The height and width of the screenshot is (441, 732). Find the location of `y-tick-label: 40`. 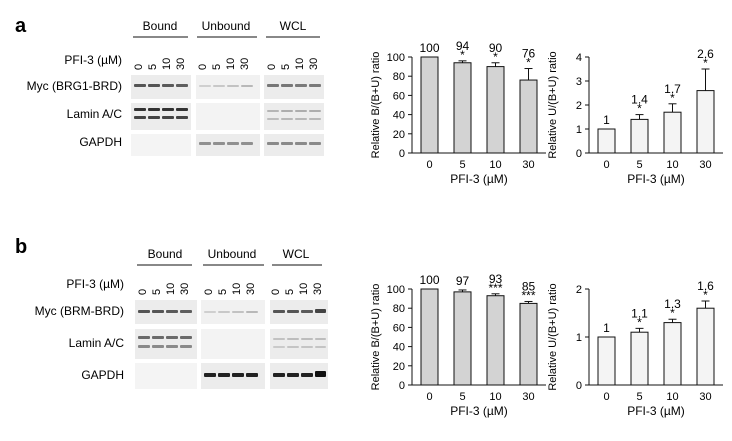

y-tick-label: 40 is located at coordinates (399, 348).